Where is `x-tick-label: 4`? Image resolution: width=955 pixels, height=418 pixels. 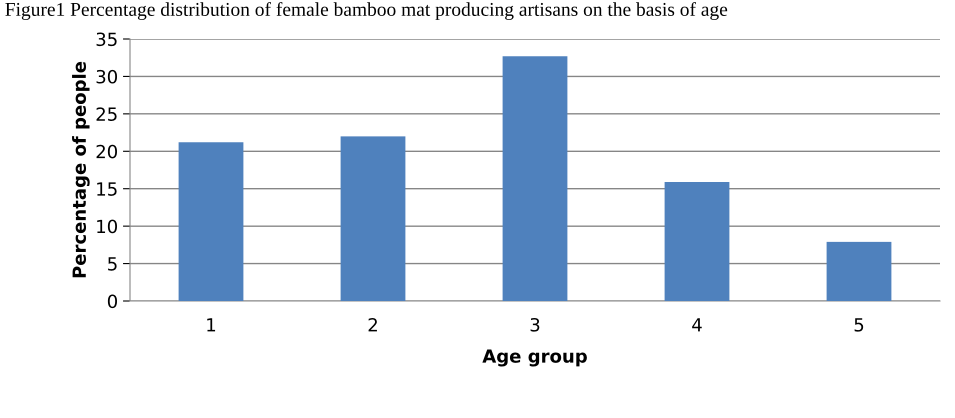 x-tick-label: 4 is located at coordinates (697, 325).